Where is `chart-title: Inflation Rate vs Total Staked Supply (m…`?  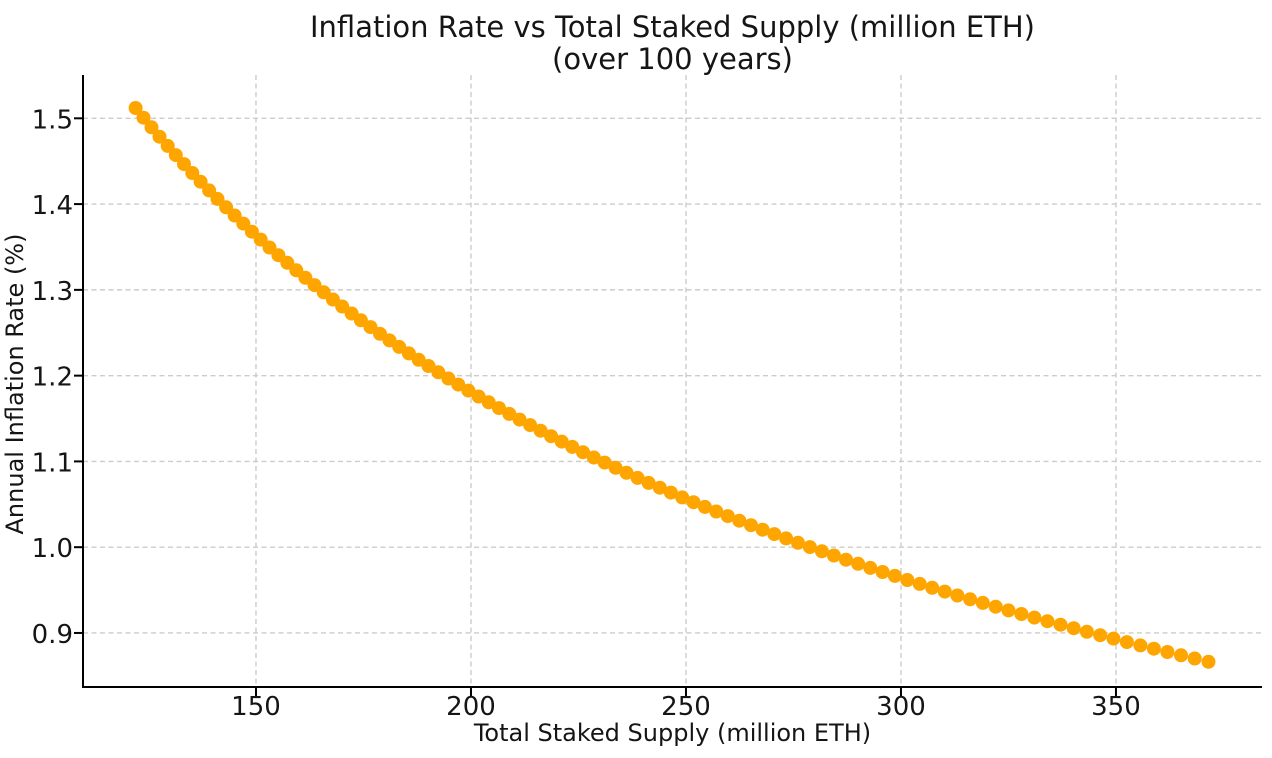
chart-title: Inflation Rate vs Total Staked Supply (m… is located at coordinates (672, 43).